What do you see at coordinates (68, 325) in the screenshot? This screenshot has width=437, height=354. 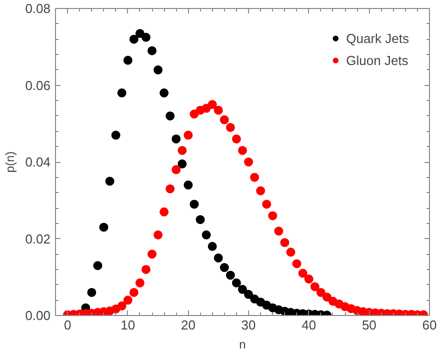 I see `x-tick-label: 0` at bounding box center [68, 325].